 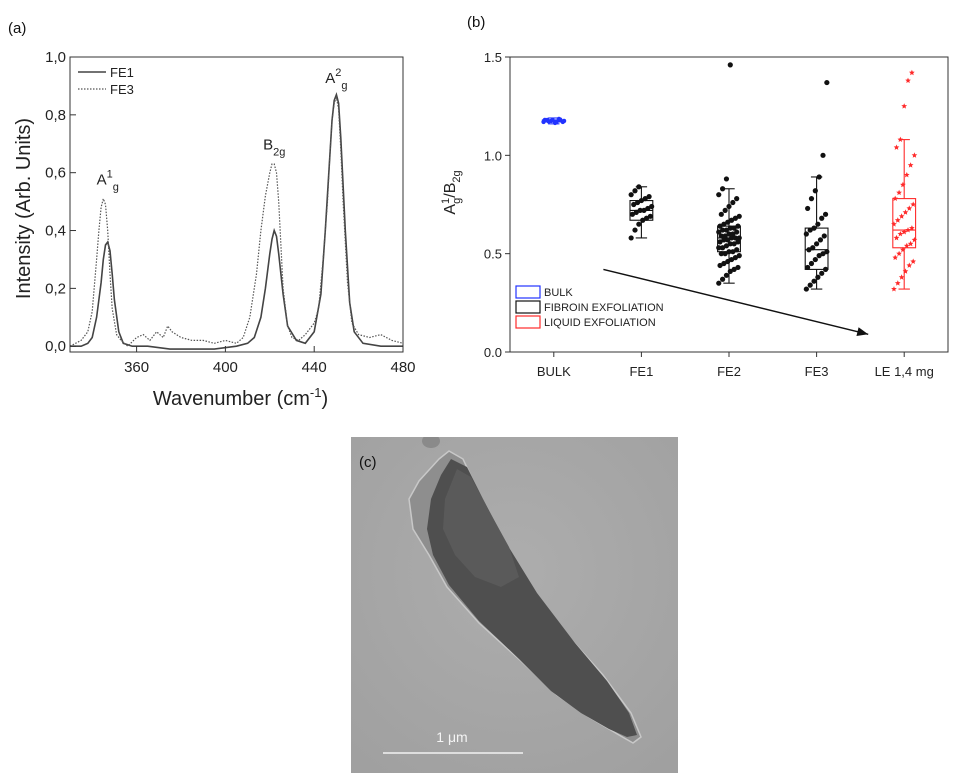 What do you see at coordinates (110, 174) in the screenshot?
I see `peak-annotation-sup: 1` at bounding box center [110, 174].